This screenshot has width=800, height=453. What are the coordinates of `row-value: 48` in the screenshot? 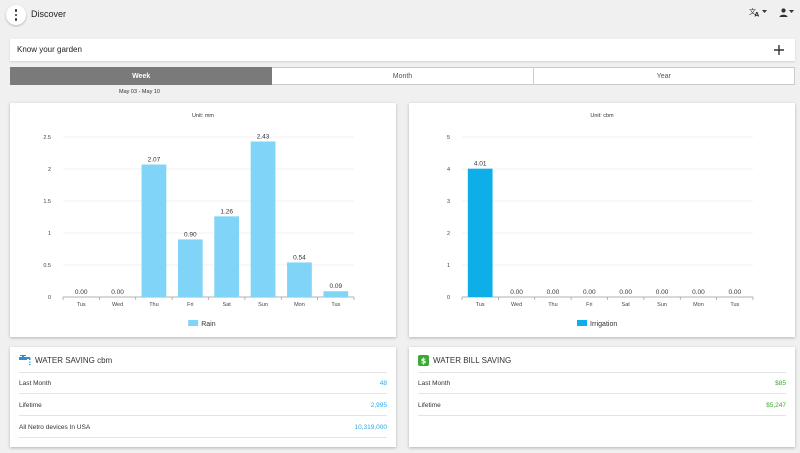 It's located at (383, 383).